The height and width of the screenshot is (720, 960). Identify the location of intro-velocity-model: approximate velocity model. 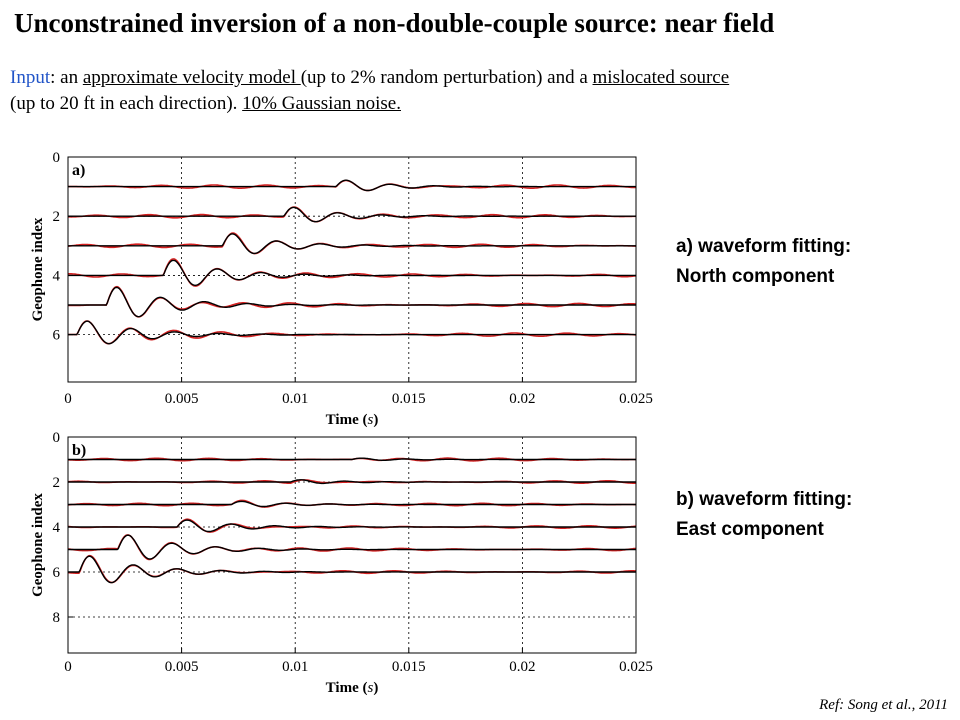
(191, 77).